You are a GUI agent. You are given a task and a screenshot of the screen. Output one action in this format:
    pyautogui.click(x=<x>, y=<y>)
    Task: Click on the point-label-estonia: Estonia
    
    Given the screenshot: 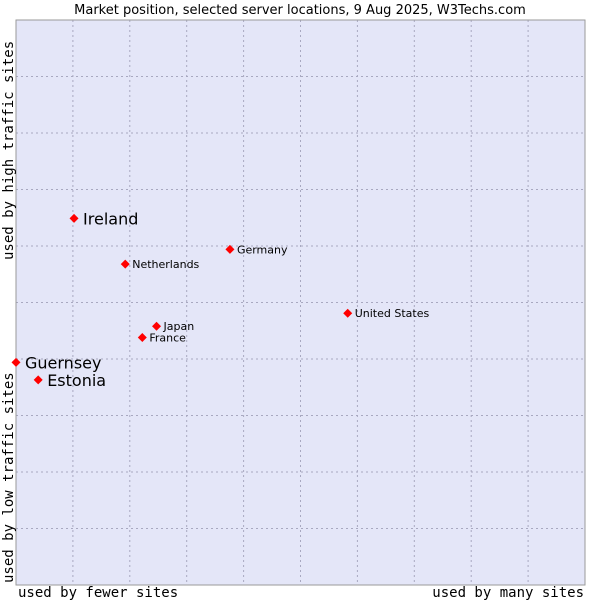 What is the action you would take?
    pyautogui.click(x=76, y=380)
    